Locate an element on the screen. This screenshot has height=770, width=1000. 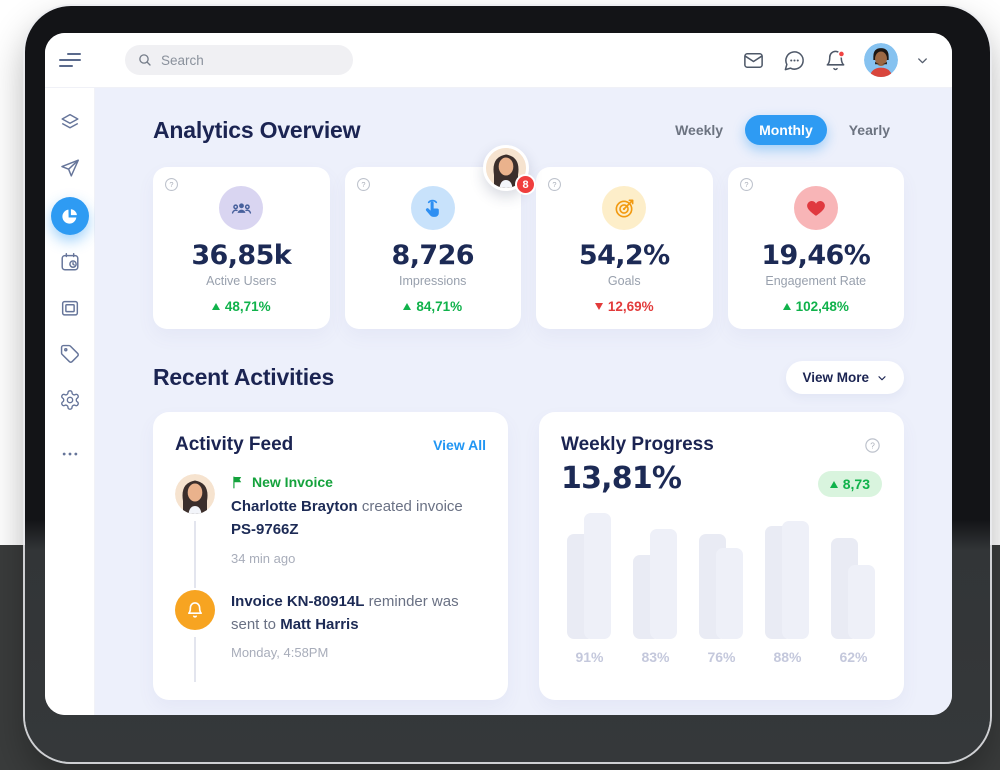
stat-card-goals: ? 54,2% Goals is located at coordinates (624, 248).